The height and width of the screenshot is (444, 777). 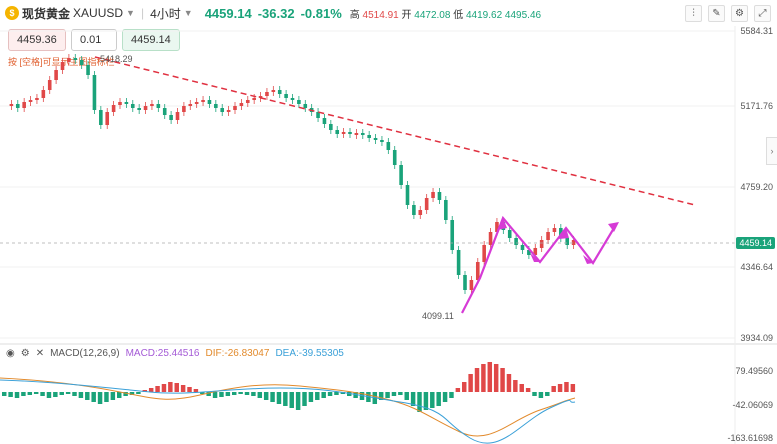 What do you see at coordinates (539, 264) in the screenshot?
I see `projection-path` at bounding box center [539, 264].